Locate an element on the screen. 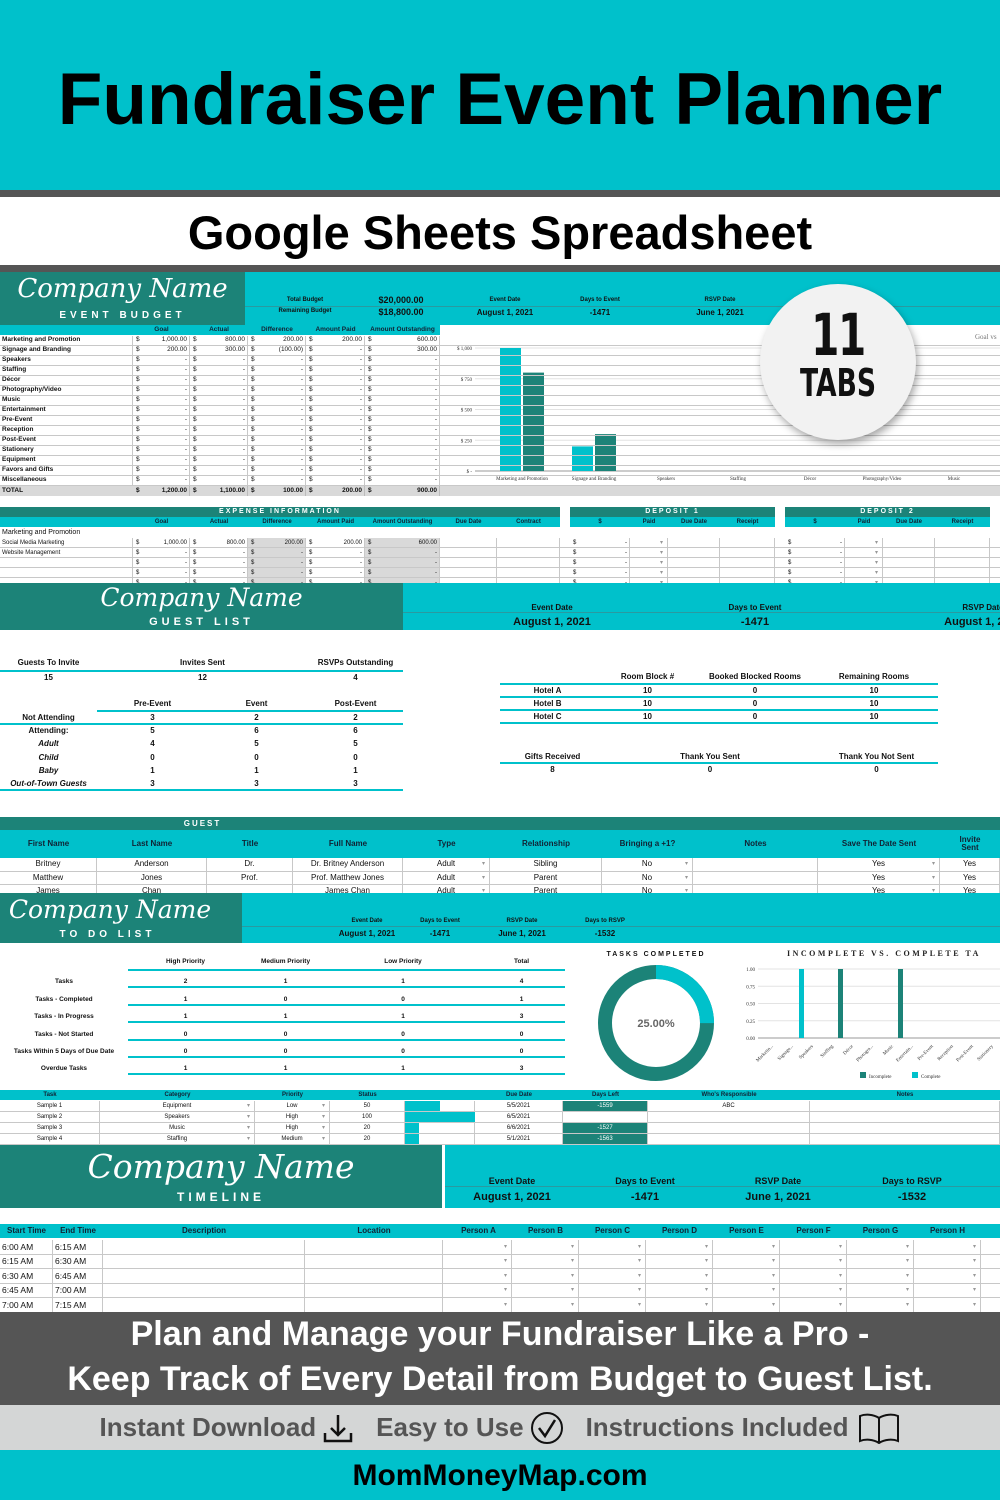 This screenshot has width=1000, height=1502. table-cell: Low is located at coordinates (292, 1106).